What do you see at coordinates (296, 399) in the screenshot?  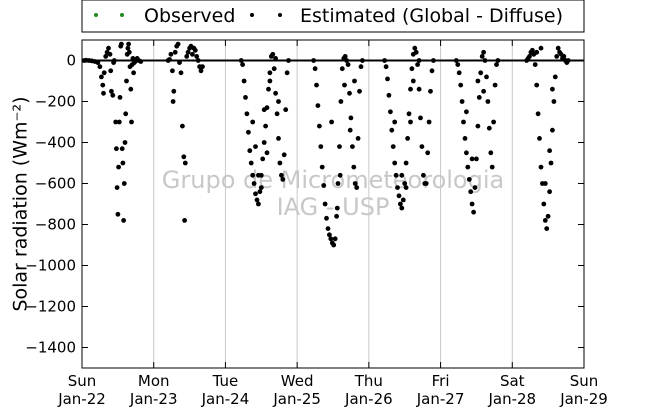 I see `x-tick-label-date: Jan-25` at bounding box center [296, 399].